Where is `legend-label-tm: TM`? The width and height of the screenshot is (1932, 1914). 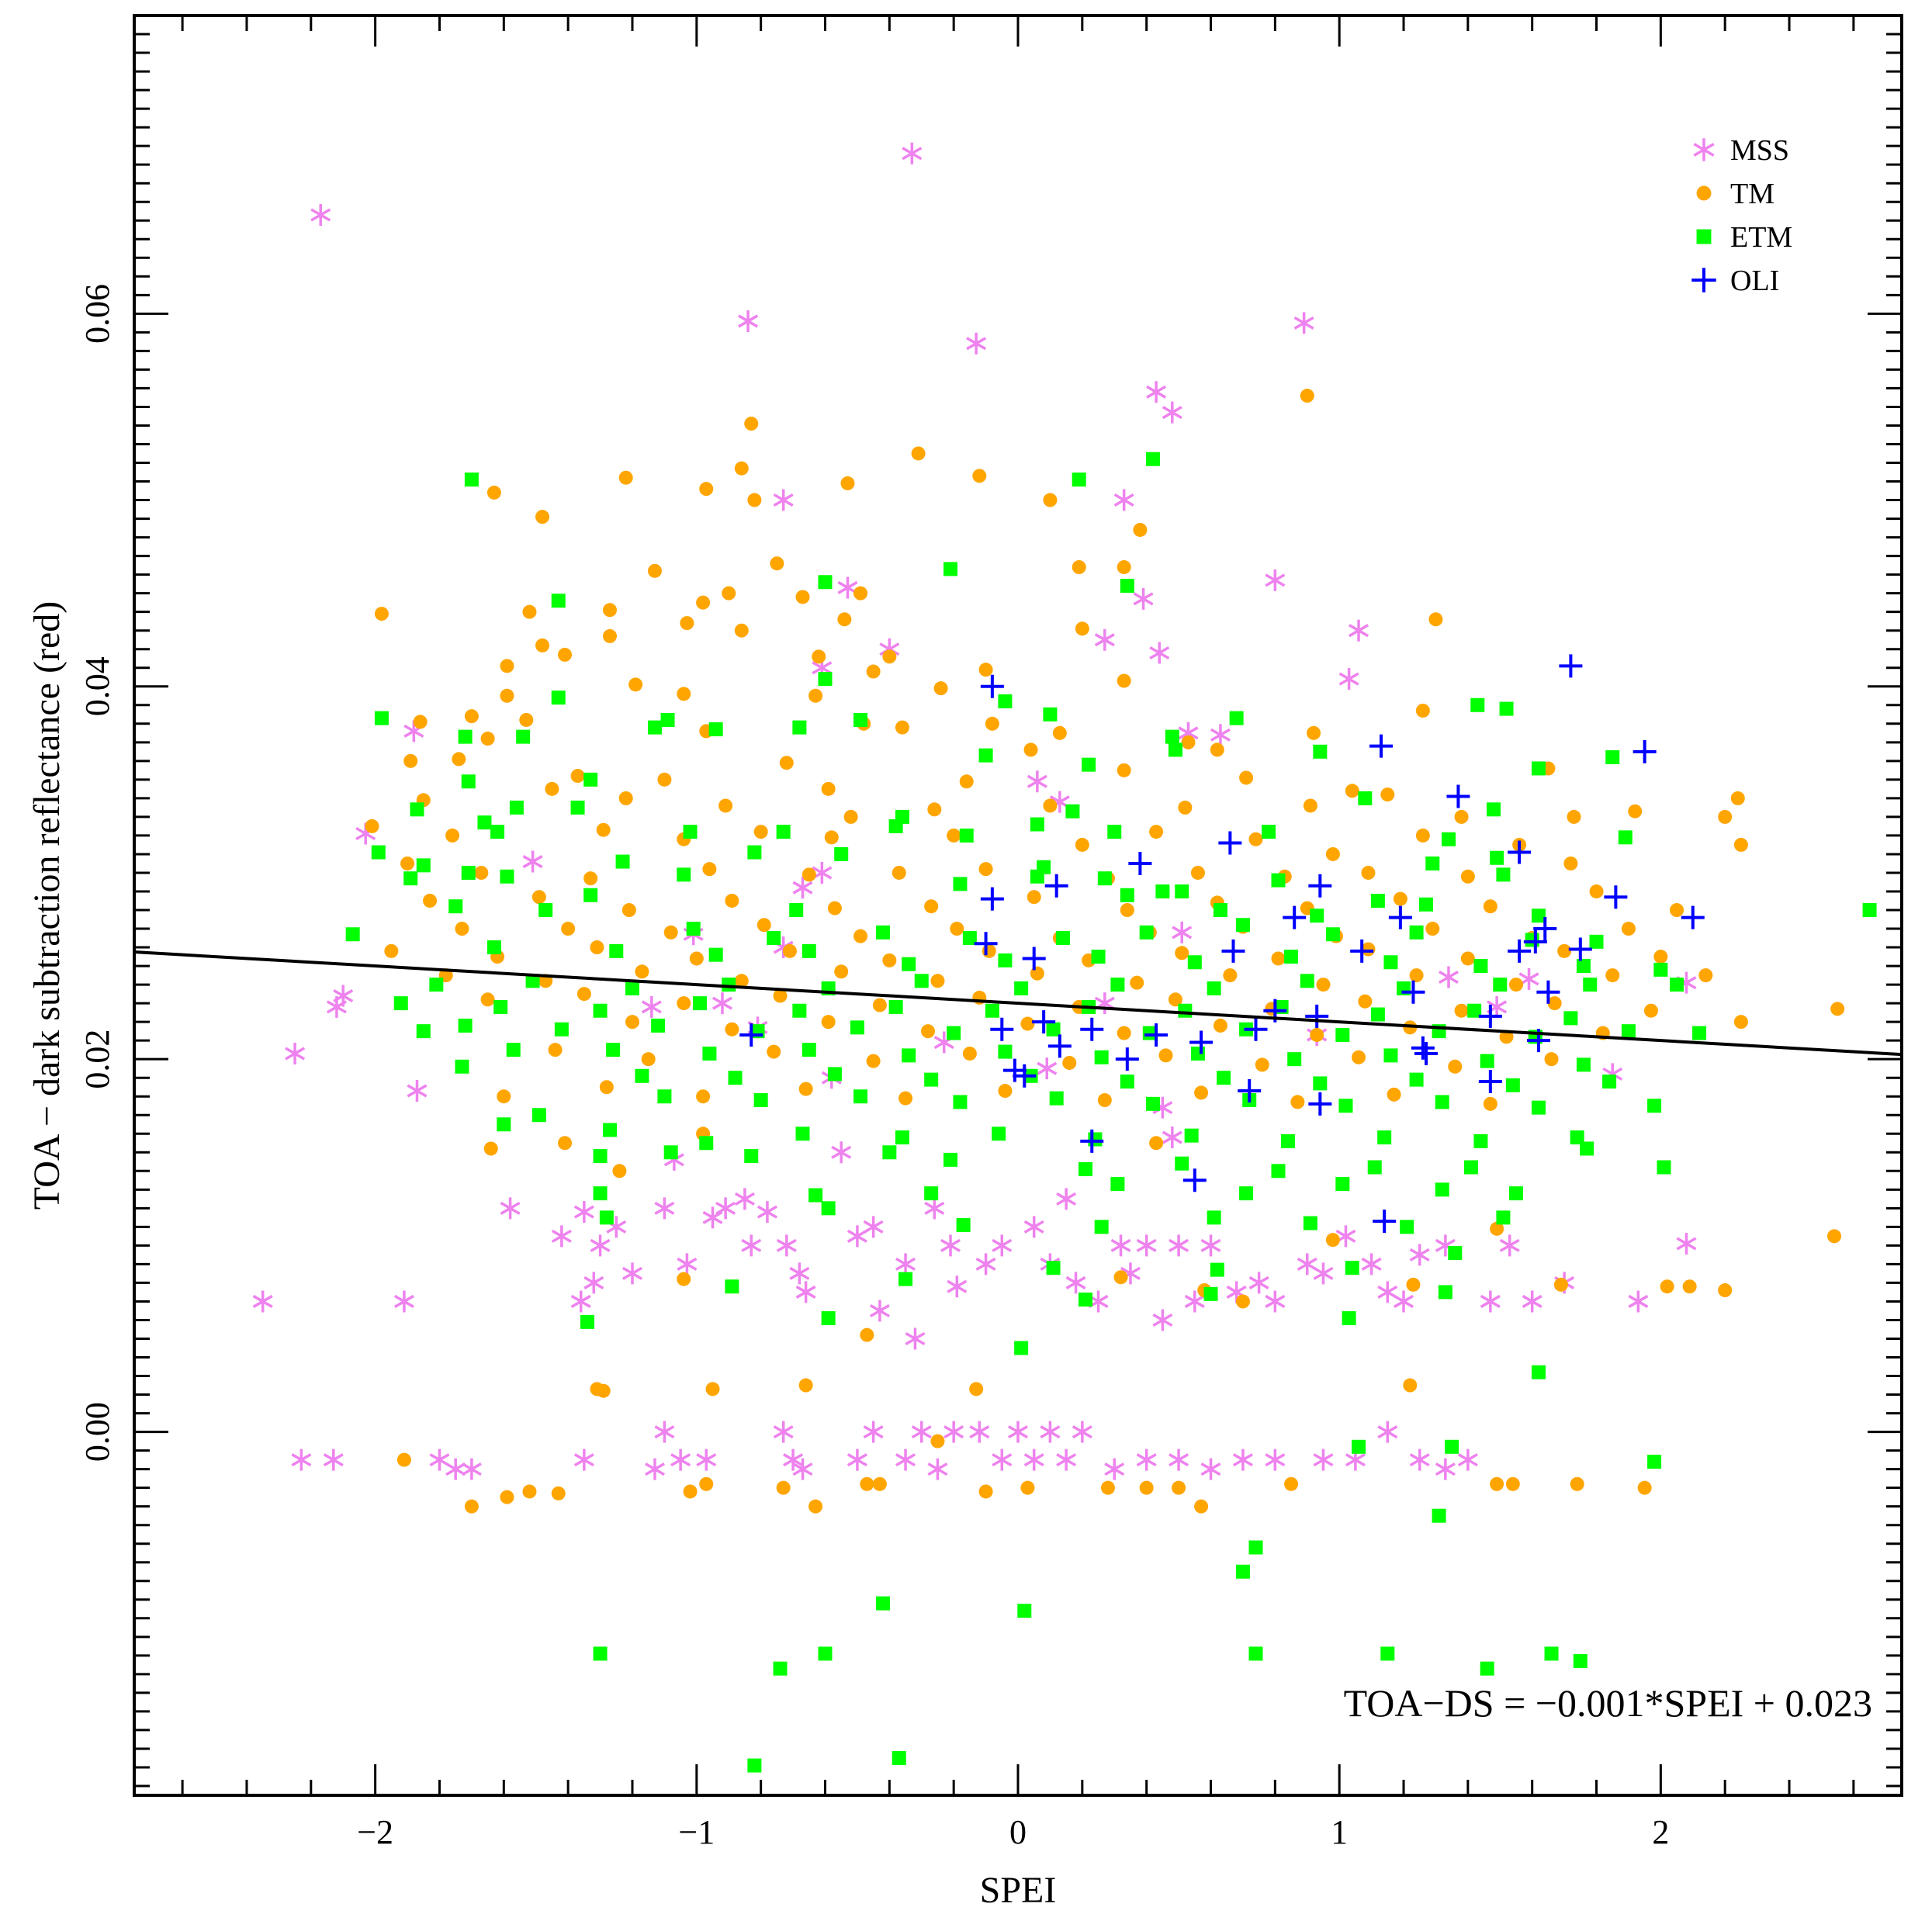
legend-label-tm: TM is located at coordinates (1752, 194).